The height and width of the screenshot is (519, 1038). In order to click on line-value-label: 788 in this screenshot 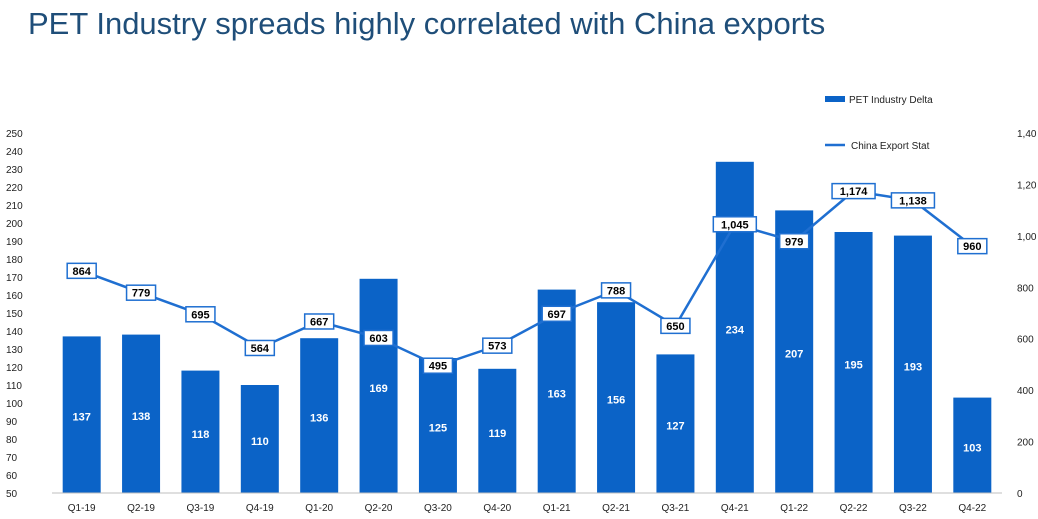, I will do `click(616, 291)`.